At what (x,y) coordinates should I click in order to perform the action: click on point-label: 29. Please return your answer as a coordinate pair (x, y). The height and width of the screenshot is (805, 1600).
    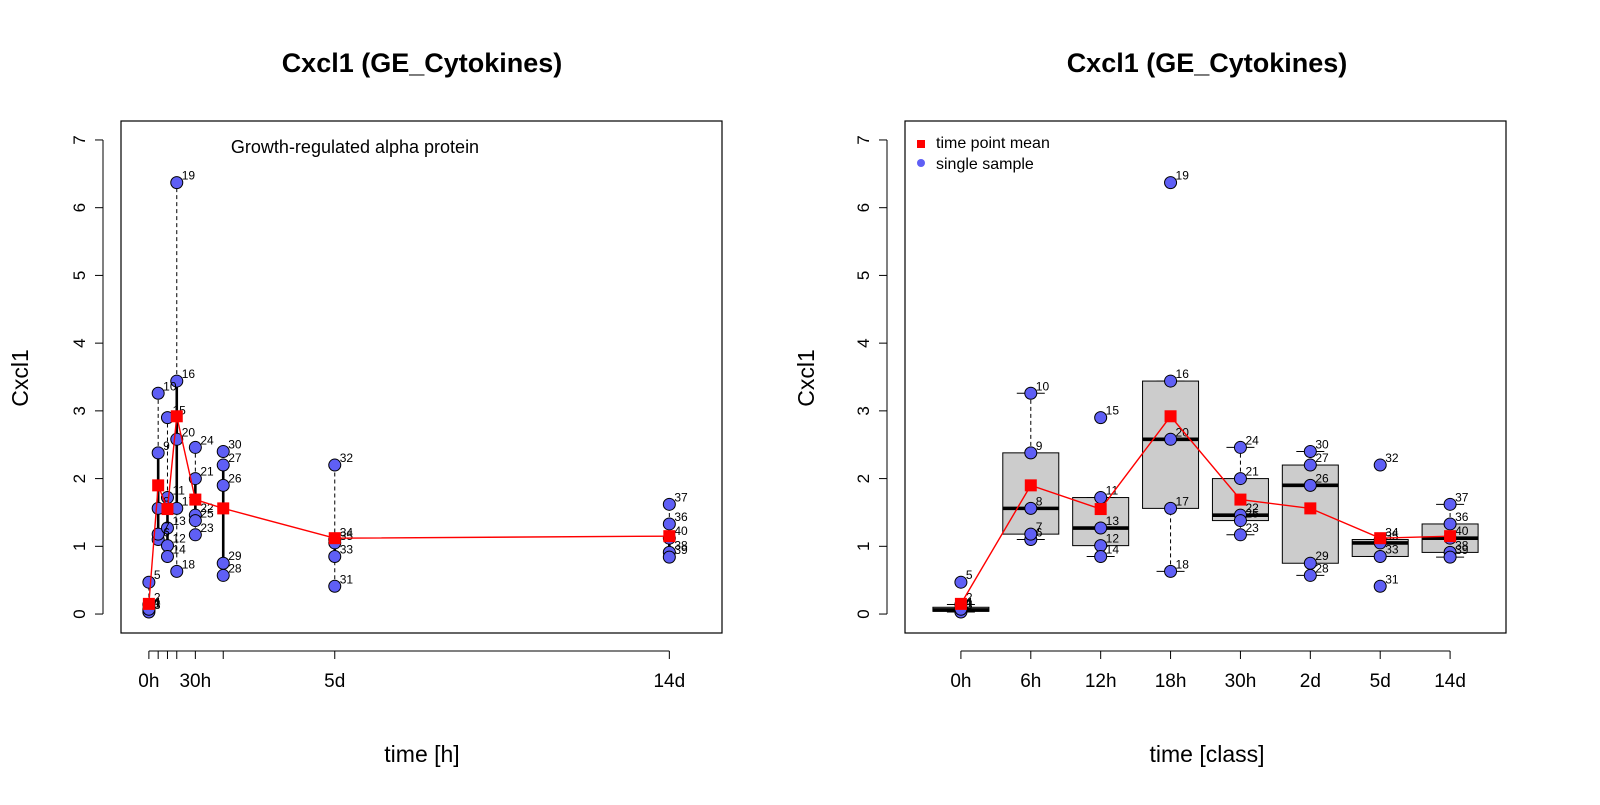
    Looking at the image, I should click on (235, 556).